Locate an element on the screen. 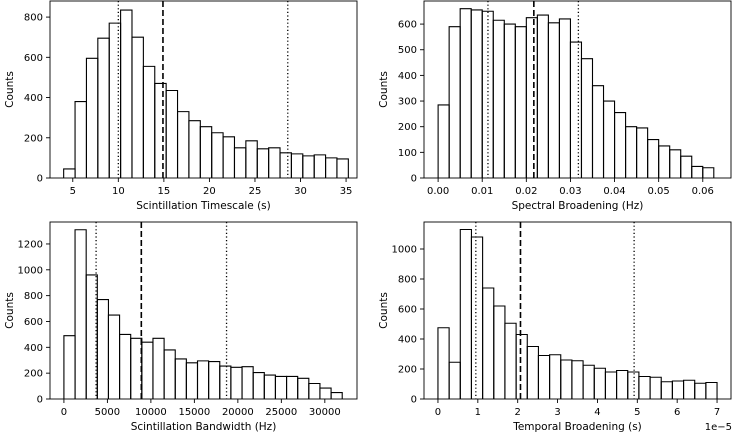  x-tick-label: 0.04 is located at coordinates (614, 191).